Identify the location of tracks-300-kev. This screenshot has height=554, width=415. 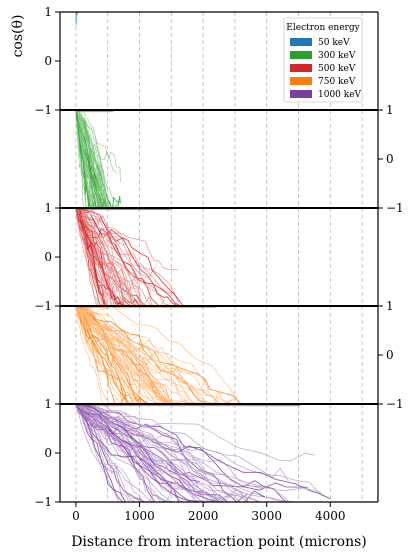
(98, 159).